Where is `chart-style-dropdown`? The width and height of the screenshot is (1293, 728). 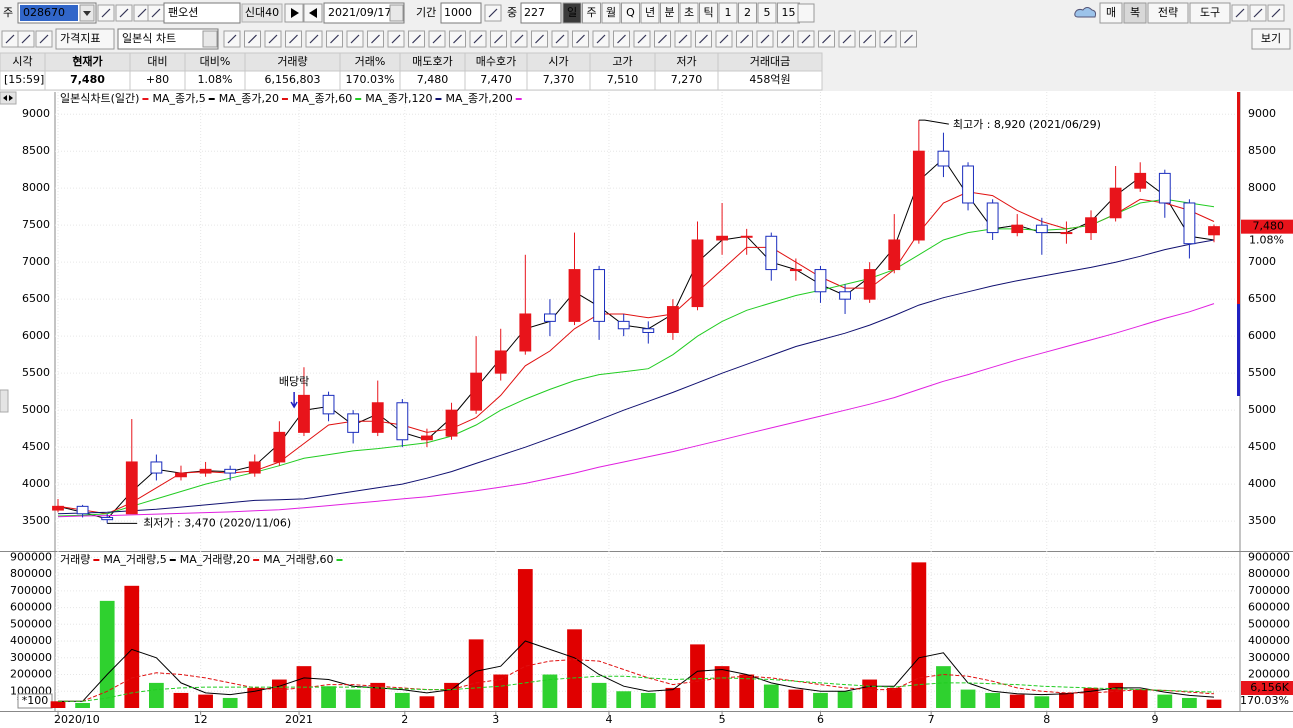
chart-style-dropdown is located at coordinates (210, 39).